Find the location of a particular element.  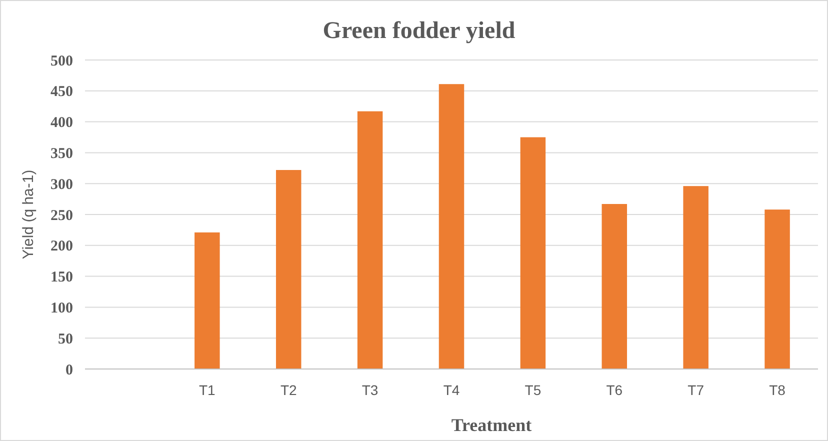

chart-title: Green fodder yield is located at coordinates (419, 31).